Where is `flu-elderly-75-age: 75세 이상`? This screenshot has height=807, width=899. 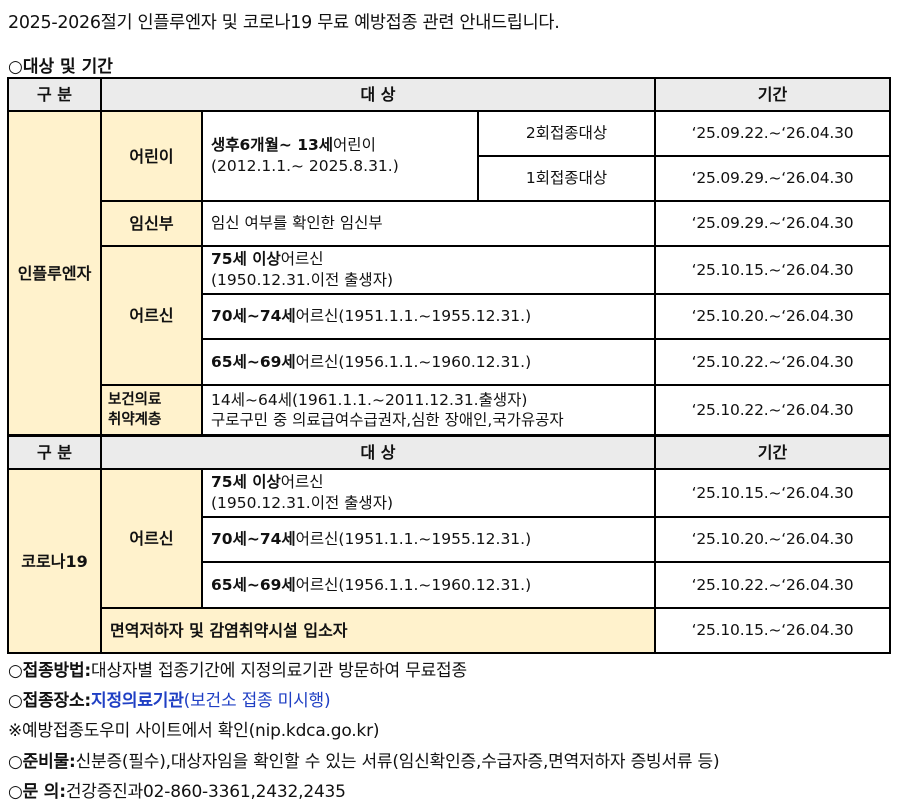
flu-elderly-75-age: 75세 이상 is located at coordinates (246, 259).